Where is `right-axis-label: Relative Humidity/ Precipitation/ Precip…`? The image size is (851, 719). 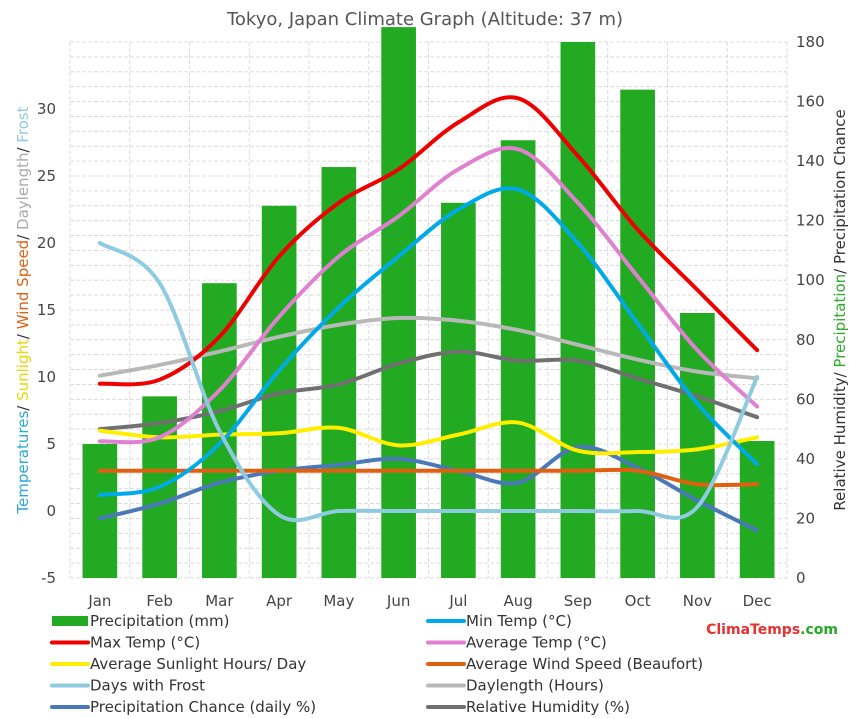
right-axis-label: Relative Humidity/ Precipitation/ Precip… is located at coordinates (840, 309).